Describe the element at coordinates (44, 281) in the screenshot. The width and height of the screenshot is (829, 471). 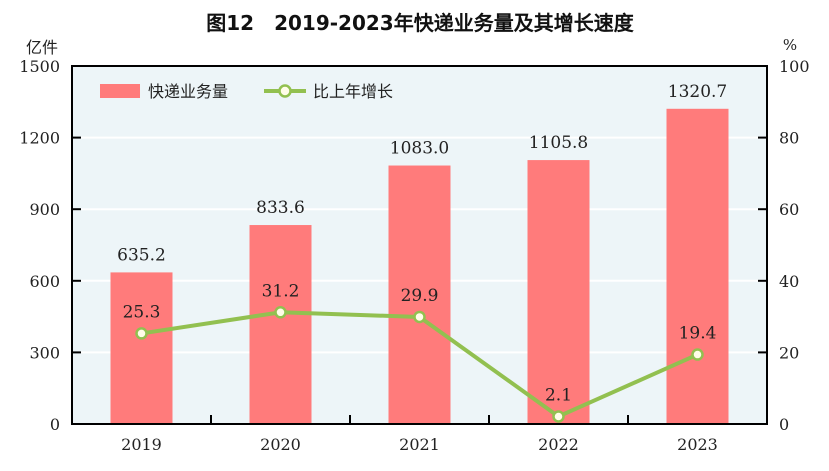
I see `left-tick-label: 600` at that location.